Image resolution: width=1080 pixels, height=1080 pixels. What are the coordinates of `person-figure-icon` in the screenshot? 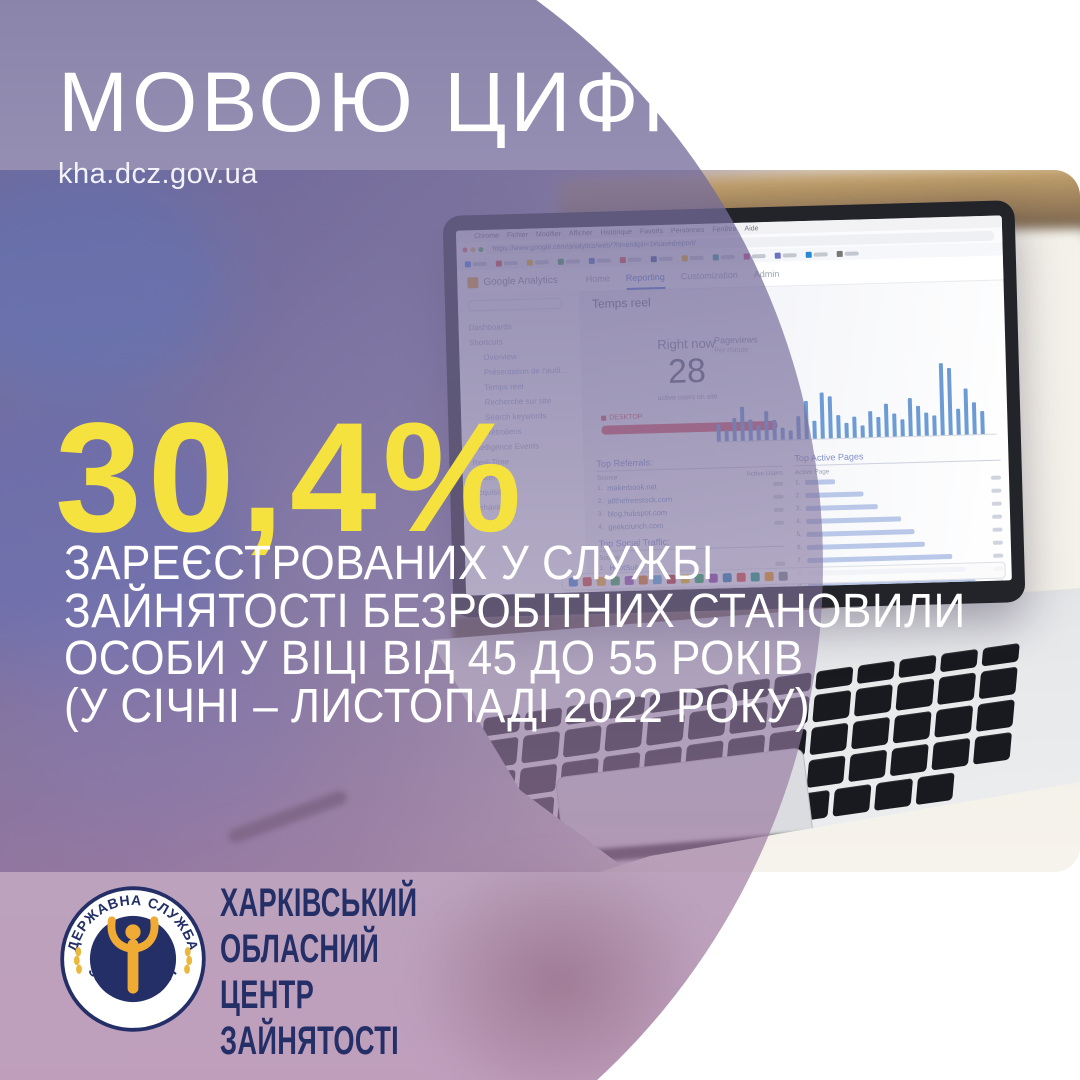 It's located at (133, 955).